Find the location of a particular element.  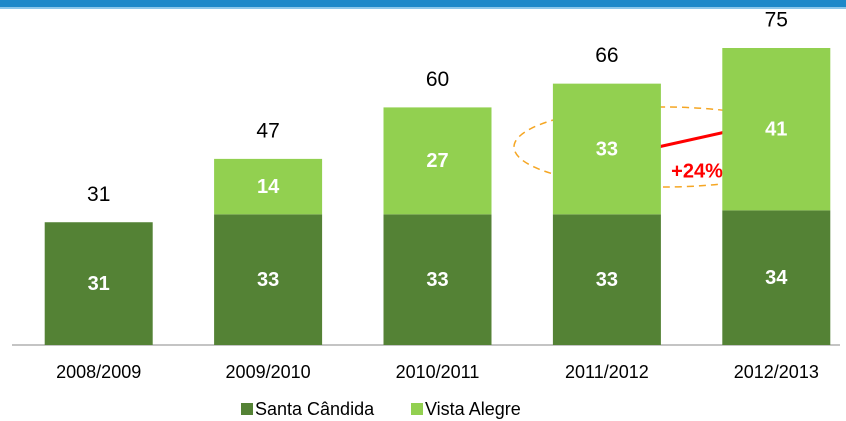

annotation: +24% is located at coordinates (697, 171).